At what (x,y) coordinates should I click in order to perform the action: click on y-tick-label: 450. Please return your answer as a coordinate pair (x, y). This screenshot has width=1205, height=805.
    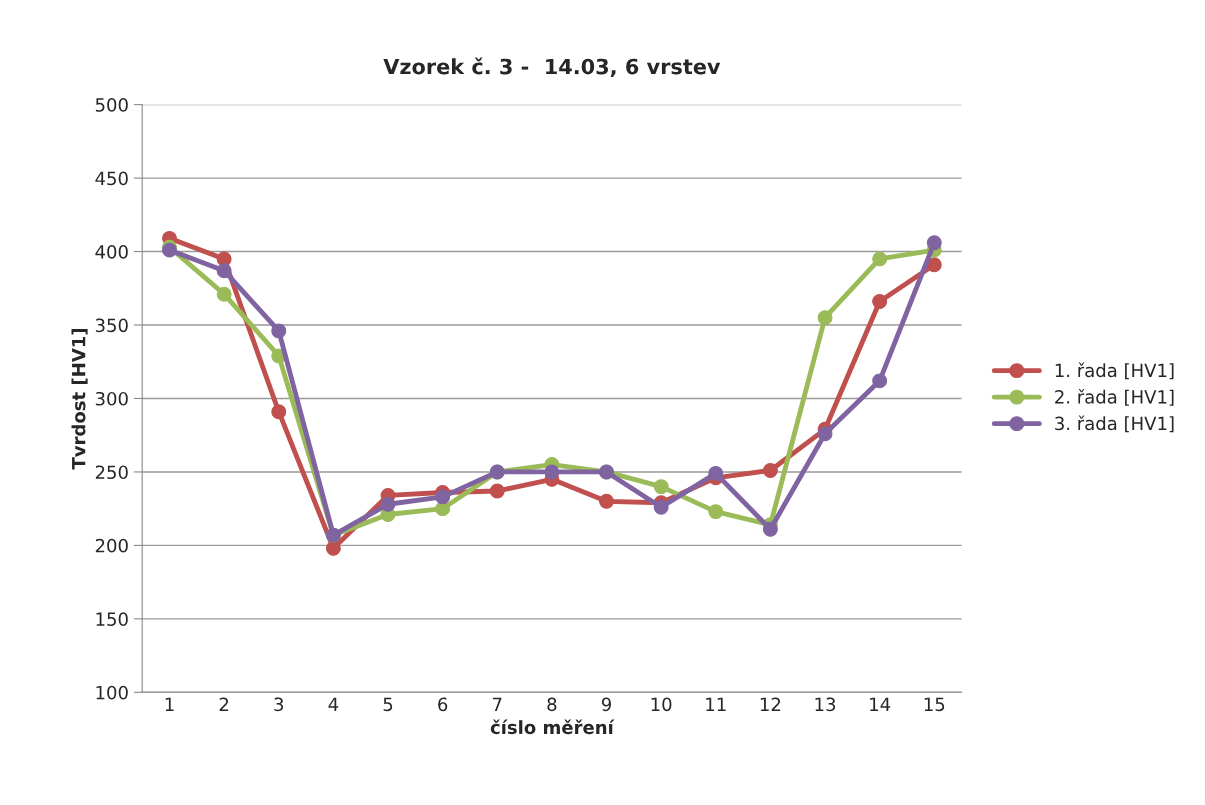
    Looking at the image, I should click on (111, 178).